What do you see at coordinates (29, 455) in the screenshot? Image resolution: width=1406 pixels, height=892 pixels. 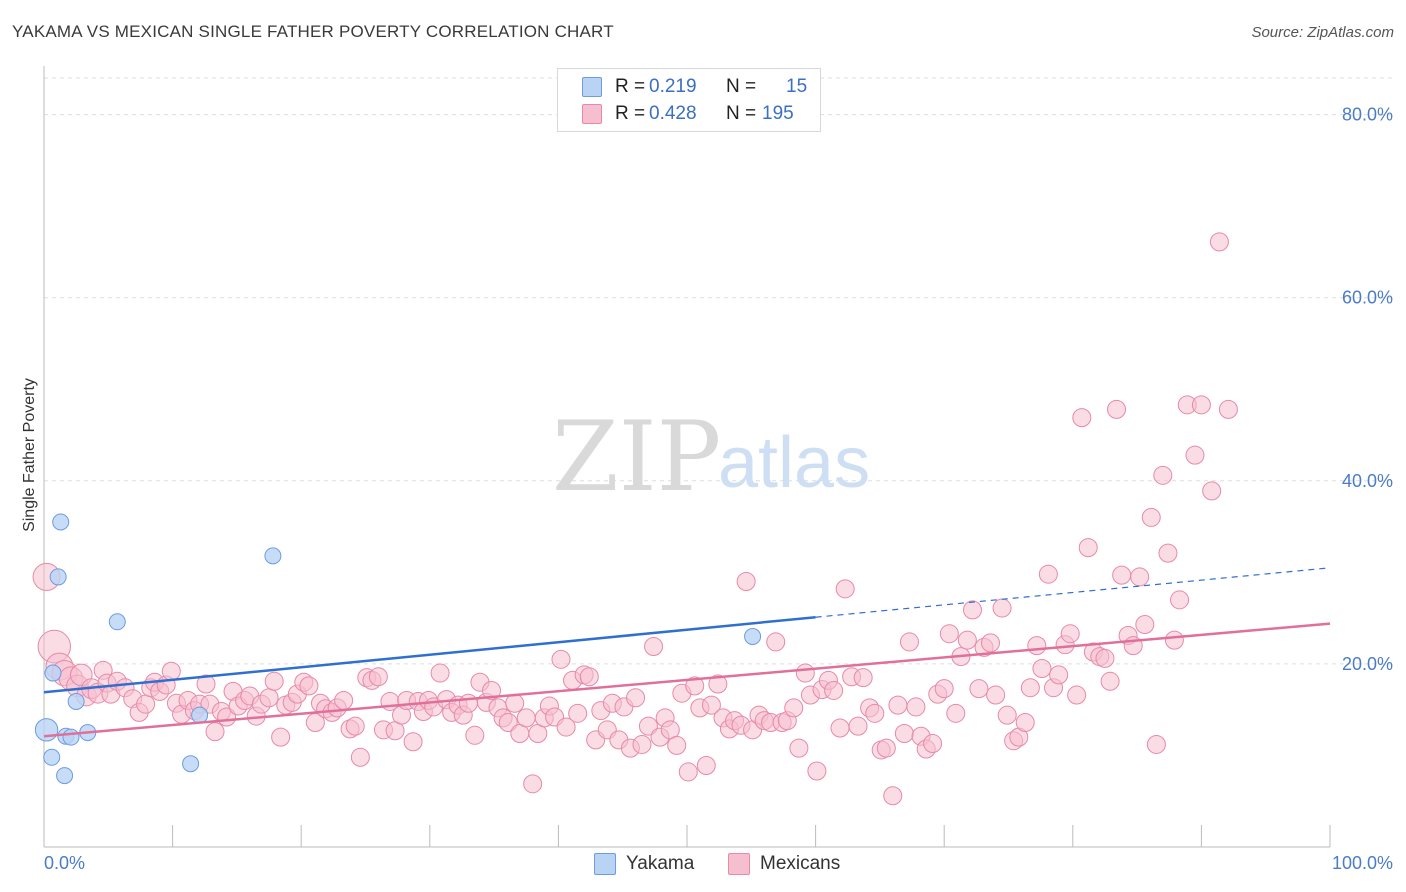 I see `y-axis-title: Single Father Poverty` at bounding box center [29, 455].